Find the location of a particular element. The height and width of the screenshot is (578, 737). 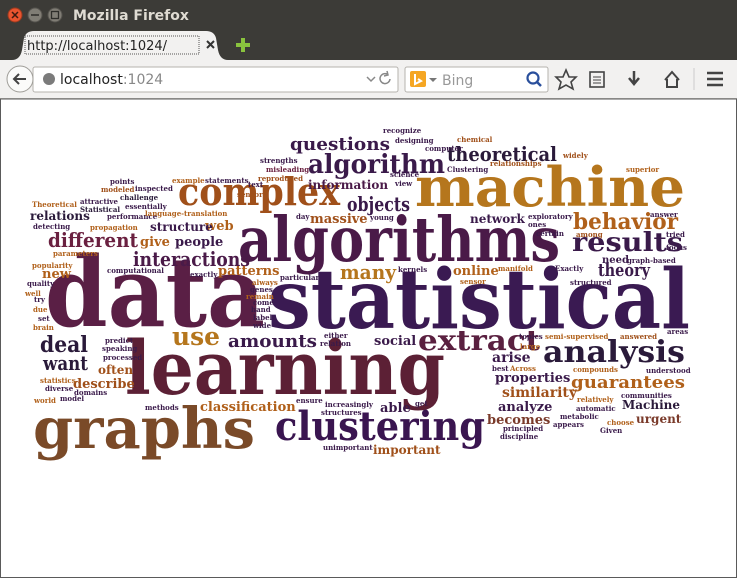

cloud-word: hand is located at coordinates (261, 309).